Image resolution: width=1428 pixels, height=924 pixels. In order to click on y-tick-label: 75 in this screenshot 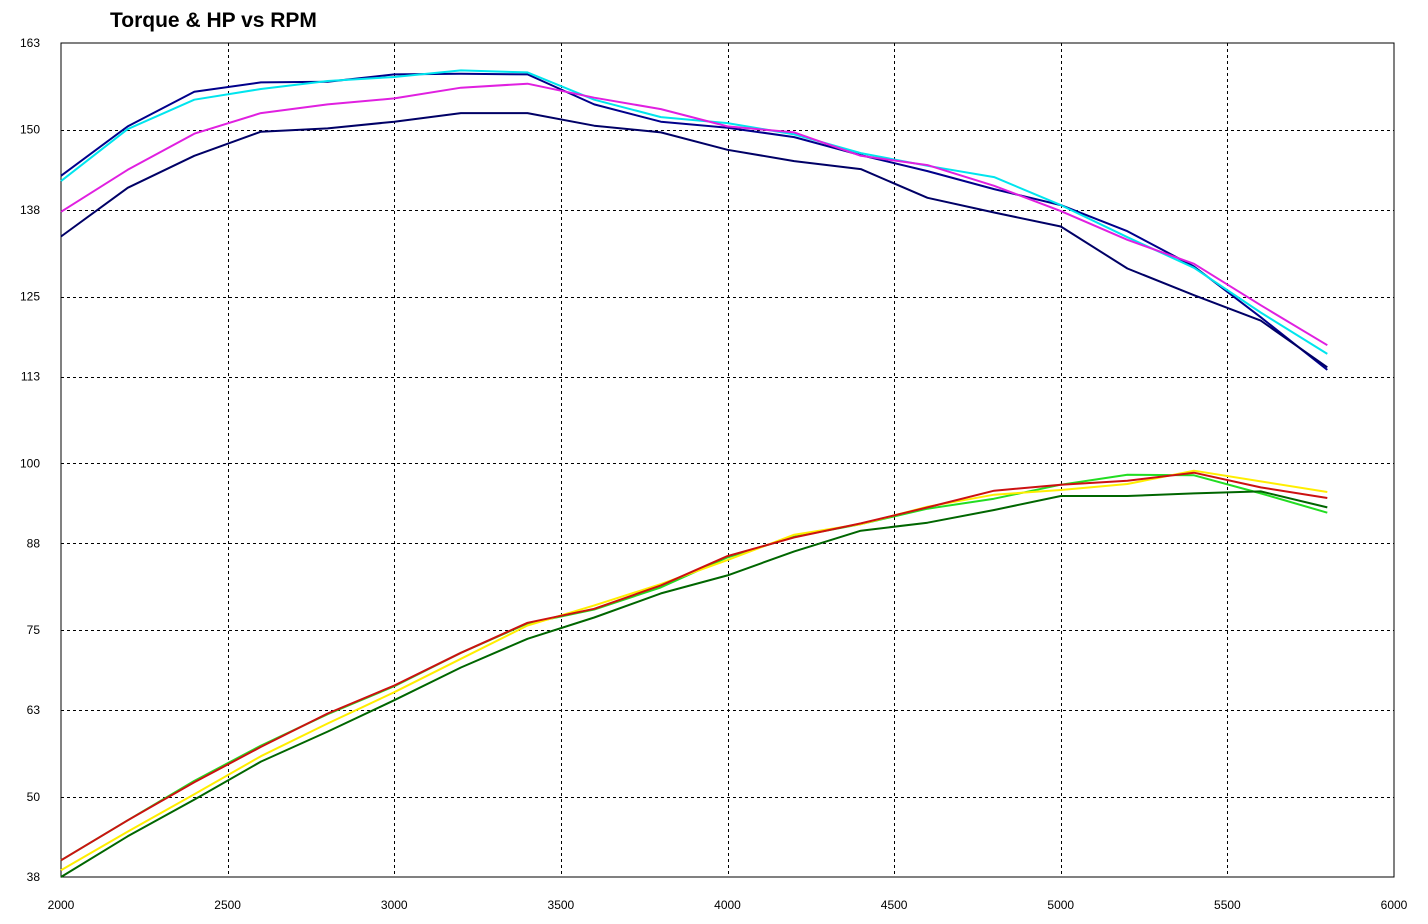, I will do `click(34, 630)`.